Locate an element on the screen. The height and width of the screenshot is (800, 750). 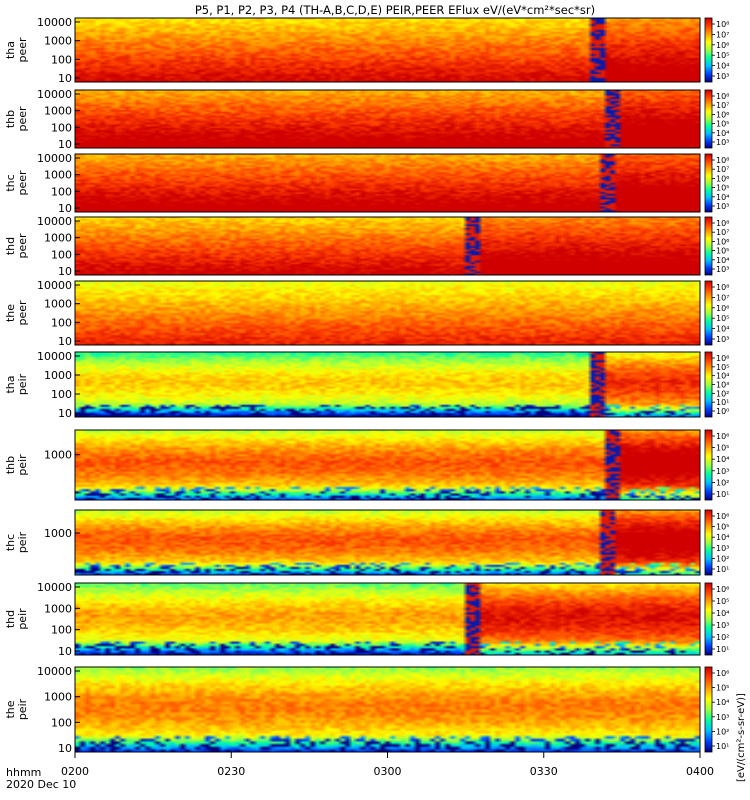
x-tick-label: 0300 is located at coordinates (388, 771).